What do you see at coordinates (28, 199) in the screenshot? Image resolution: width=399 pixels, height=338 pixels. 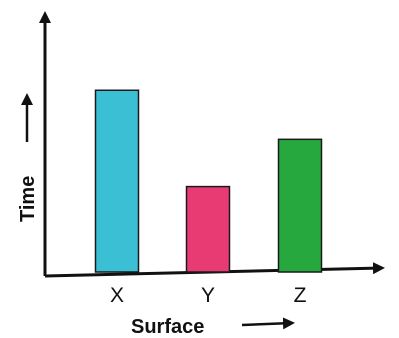 I see `y-axis-label: Time` at bounding box center [28, 199].